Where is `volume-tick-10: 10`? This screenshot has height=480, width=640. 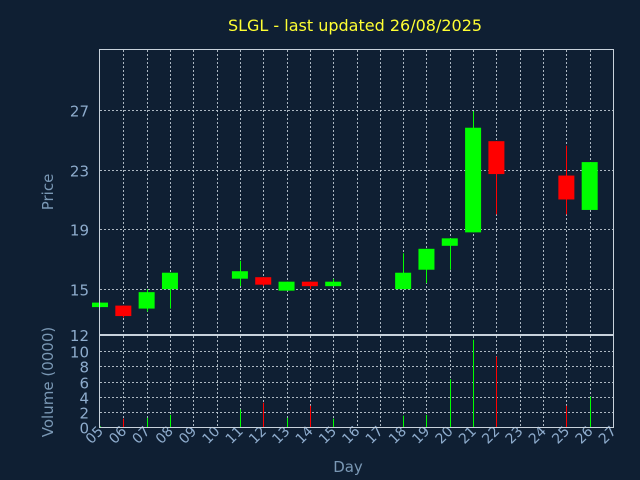
volume-tick-10: 10 is located at coordinates (79, 353).